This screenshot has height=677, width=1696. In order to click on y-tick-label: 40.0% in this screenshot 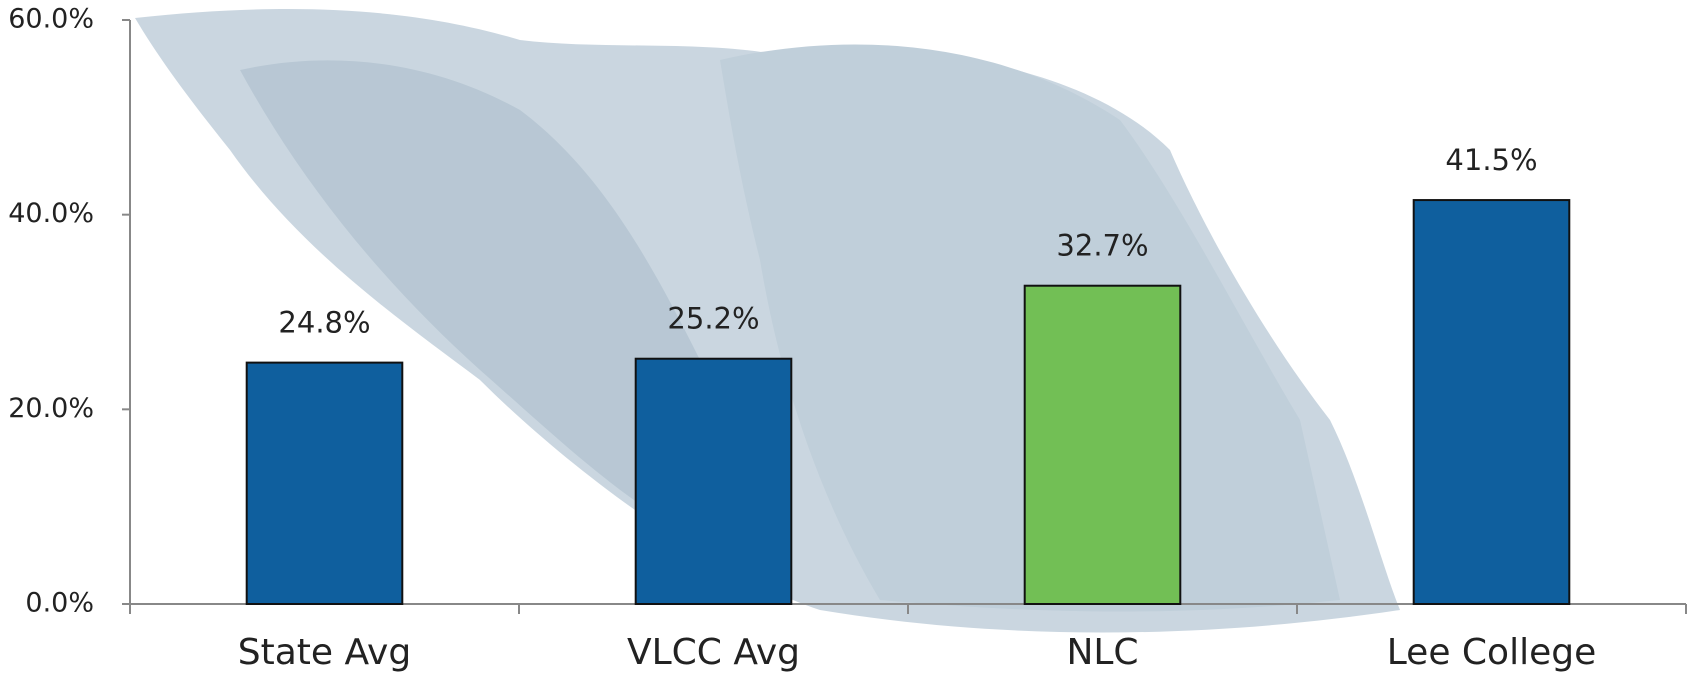, I will do `click(51, 213)`.